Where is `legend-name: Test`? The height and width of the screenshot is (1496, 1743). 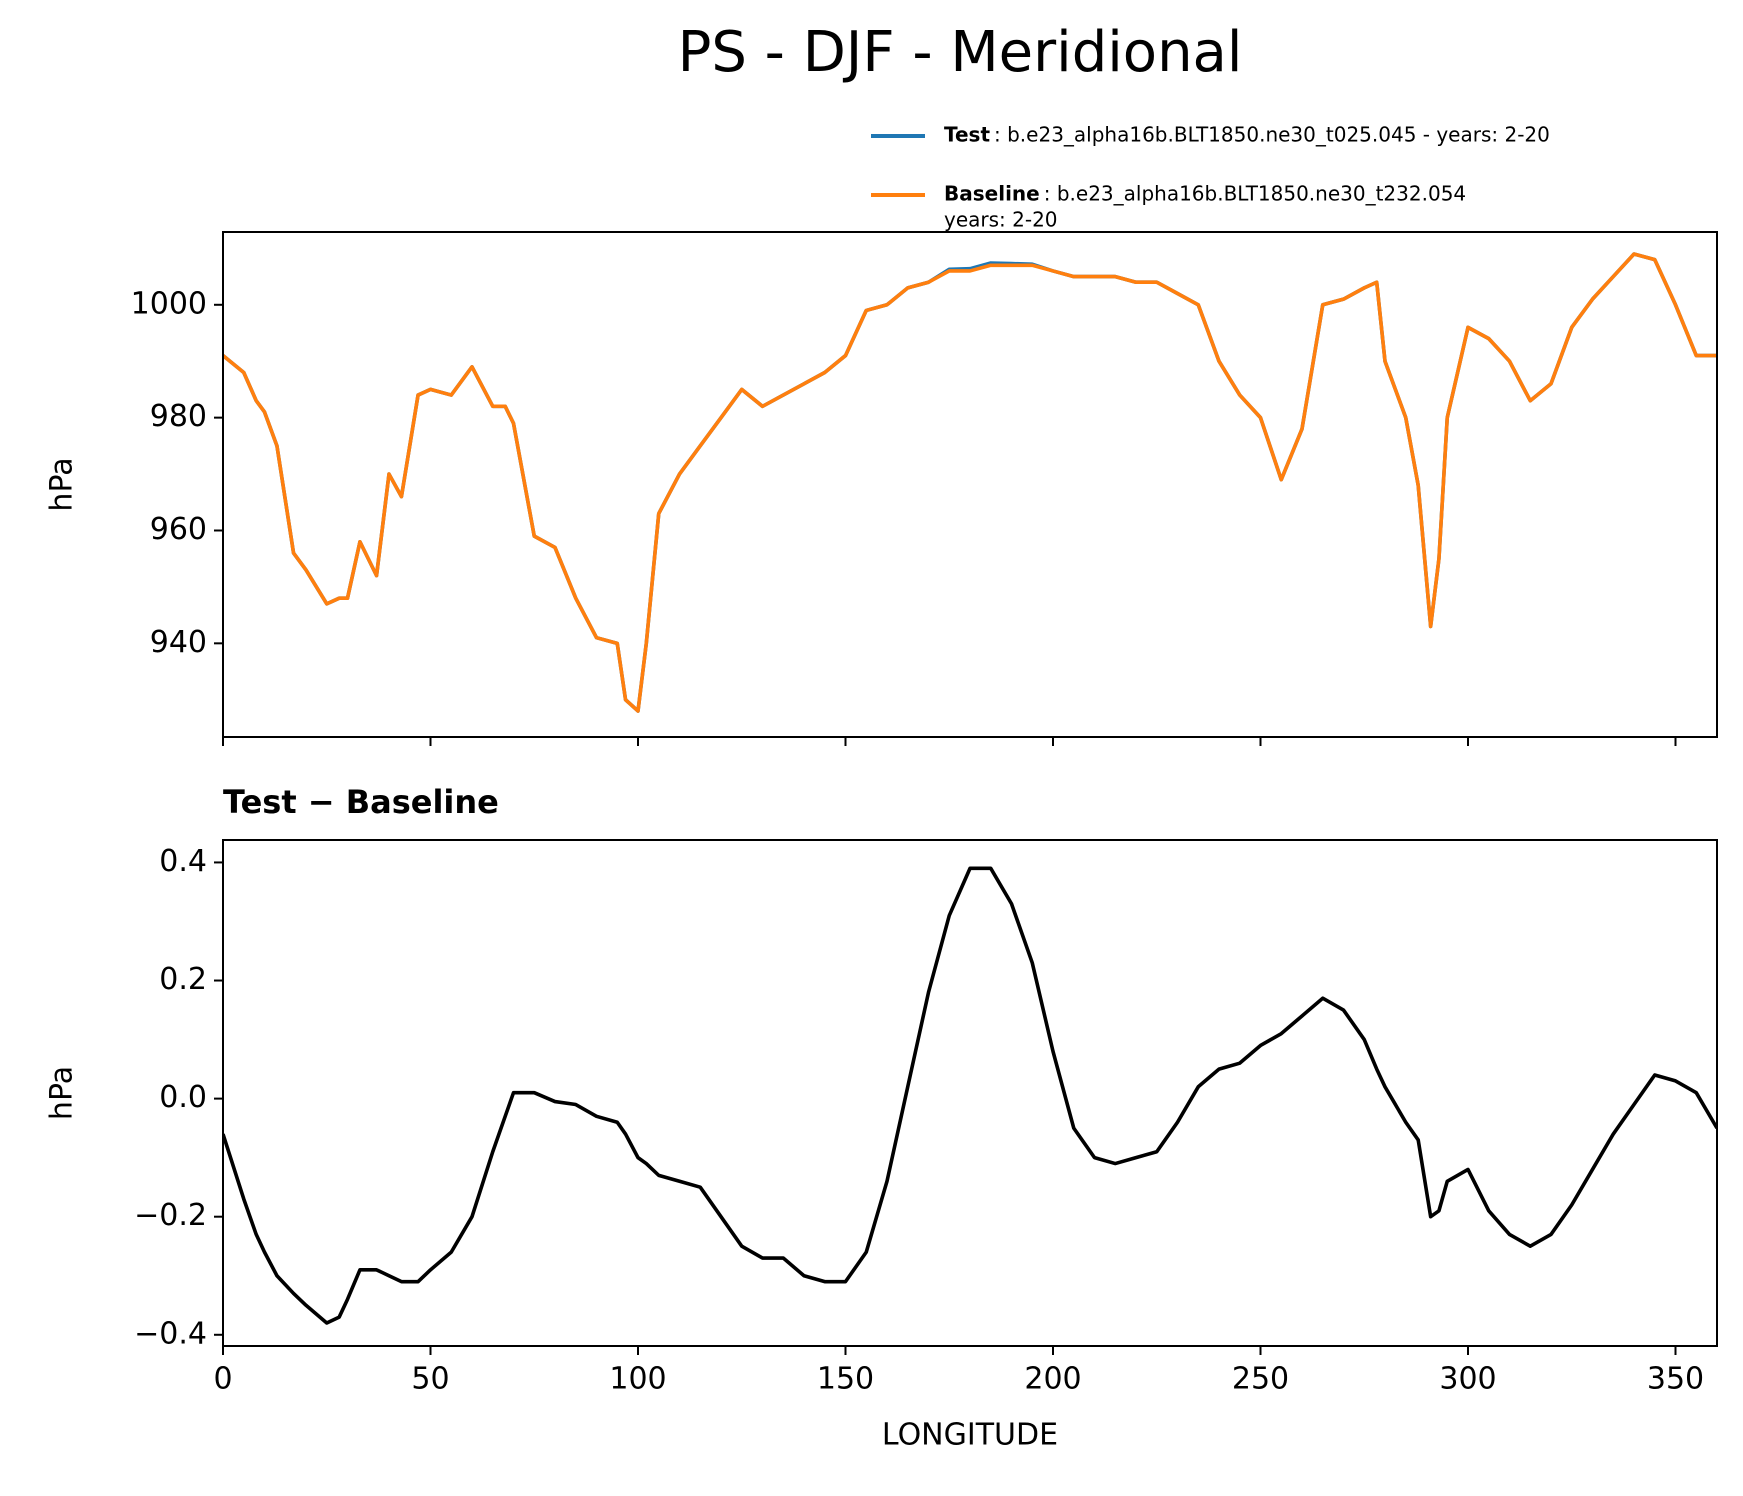
legend-name: Test is located at coordinates (967, 135).